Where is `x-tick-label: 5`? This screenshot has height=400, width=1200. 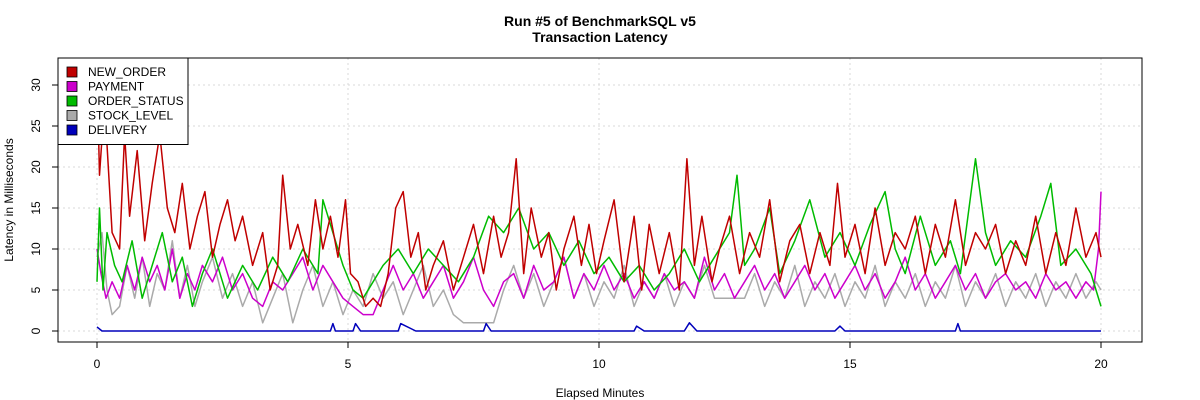 x-tick-label: 5 is located at coordinates (348, 364).